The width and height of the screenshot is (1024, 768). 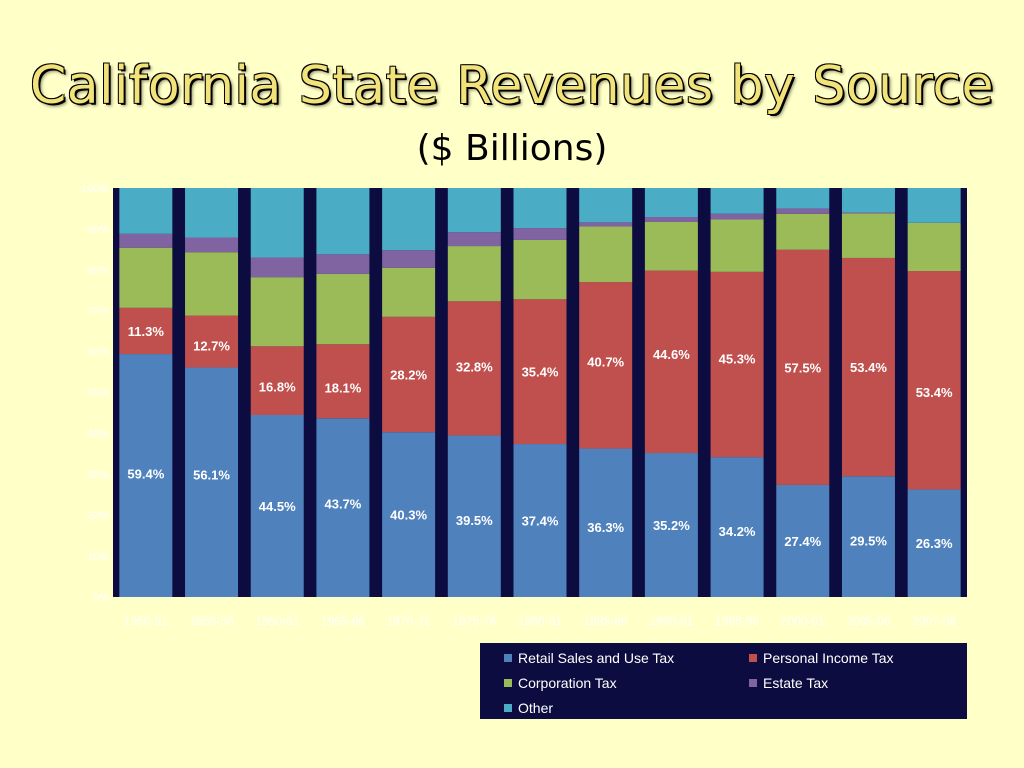 I want to click on data-label: 29.5%, so click(x=868, y=541).